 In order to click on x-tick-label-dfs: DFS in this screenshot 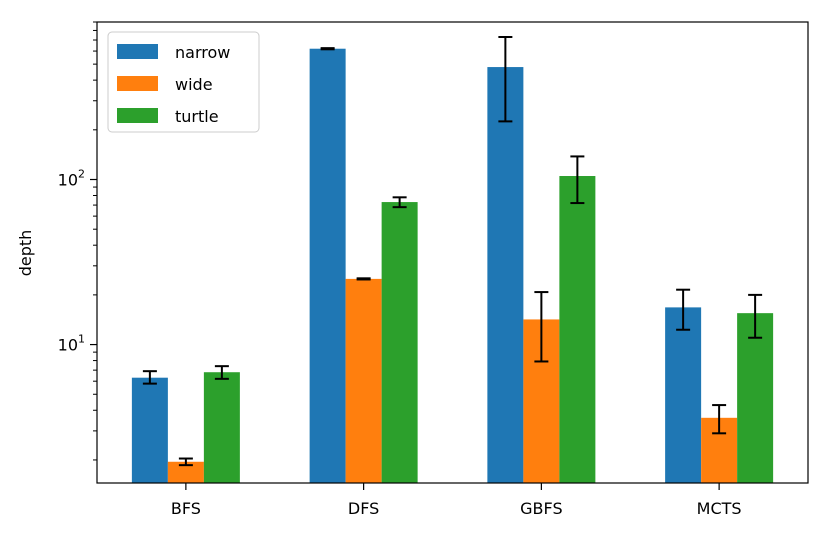, I will do `click(363, 508)`.